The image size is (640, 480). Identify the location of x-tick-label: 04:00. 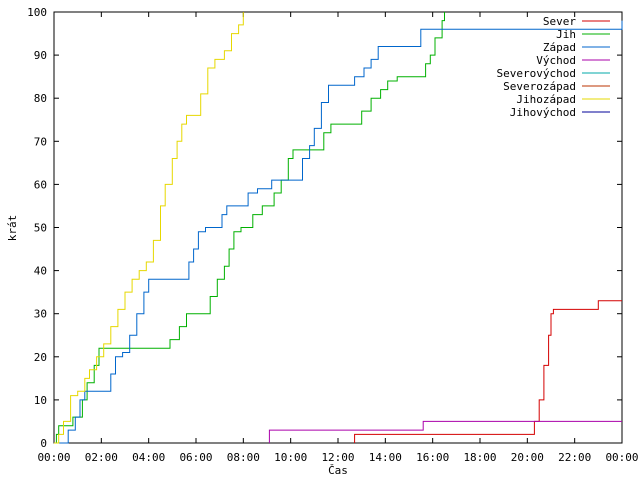
(148, 457).